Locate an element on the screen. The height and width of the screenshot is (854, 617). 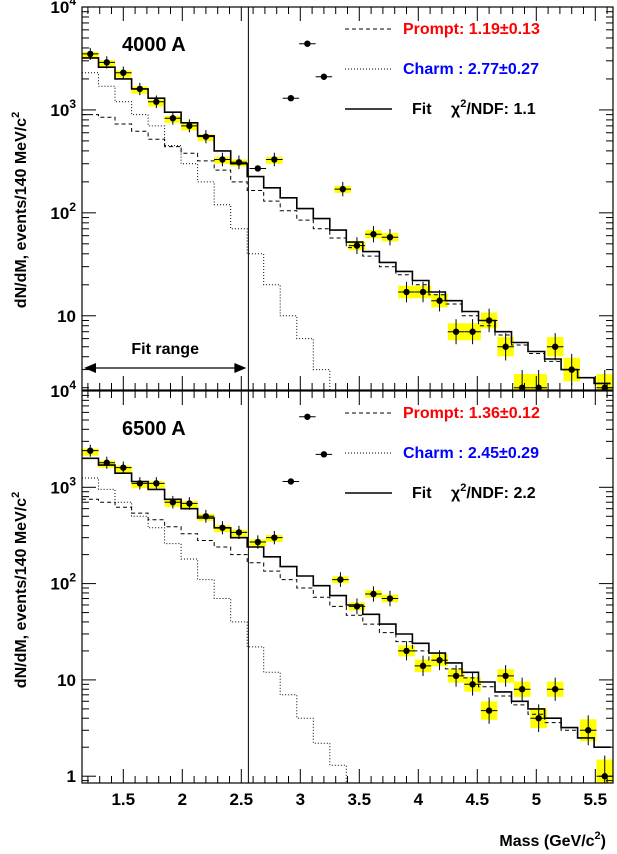
y-tick-label: 1 is located at coordinates (71, 776).